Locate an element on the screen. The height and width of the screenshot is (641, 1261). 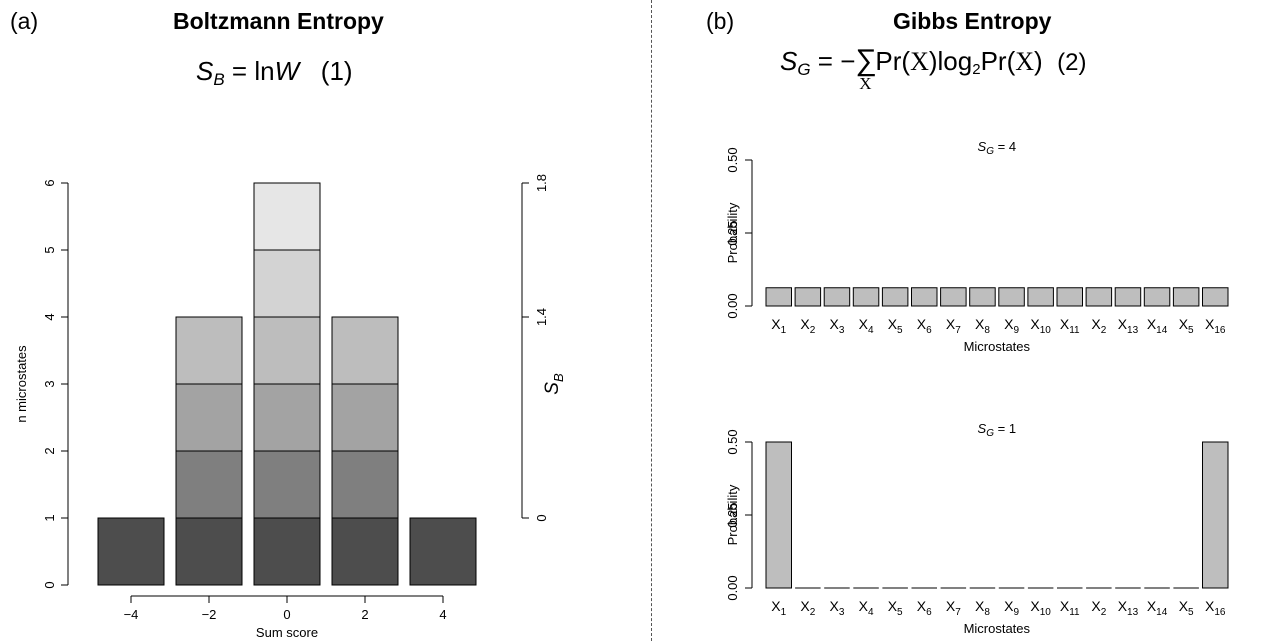
plot-subtitle: SG = 1 is located at coordinates (997, 430).